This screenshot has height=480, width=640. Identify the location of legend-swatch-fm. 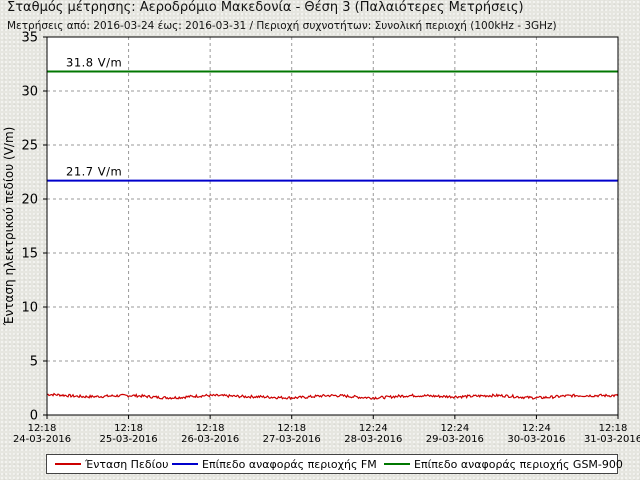
(185, 464).